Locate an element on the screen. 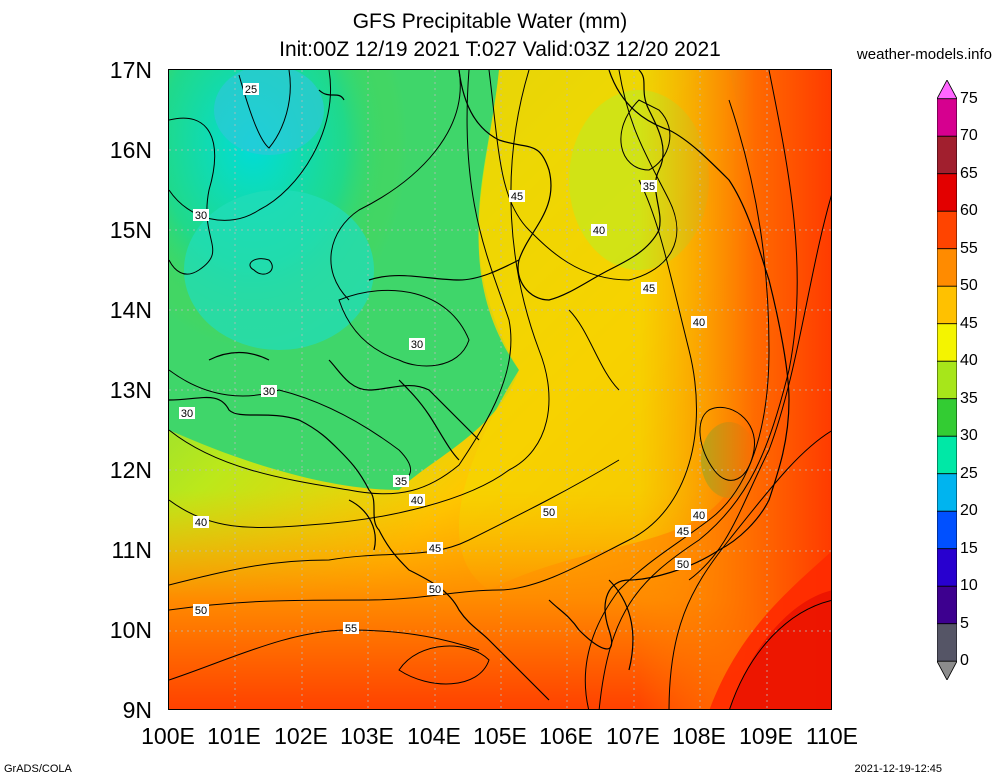 Image resolution: width=1000 pixels, height=779 pixels. colorbar is located at coordinates (947, 380).